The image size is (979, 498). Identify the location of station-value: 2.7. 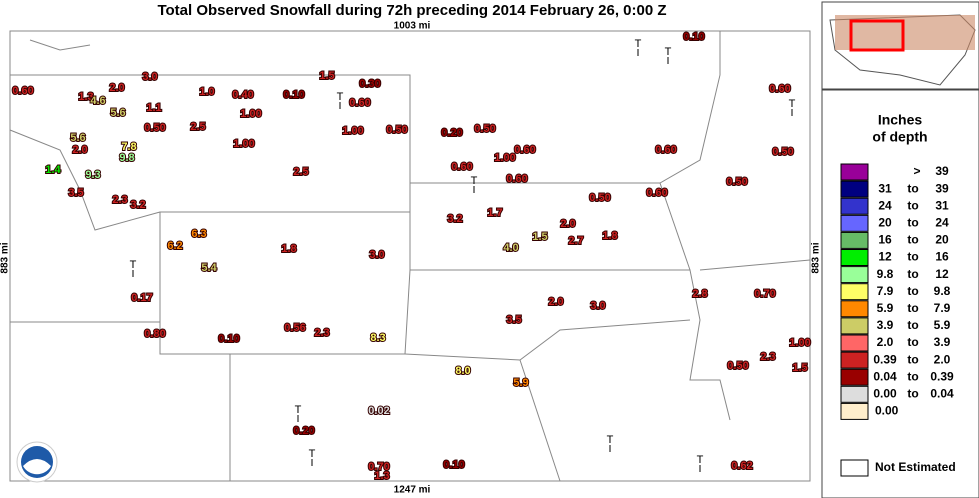
(575, 241).